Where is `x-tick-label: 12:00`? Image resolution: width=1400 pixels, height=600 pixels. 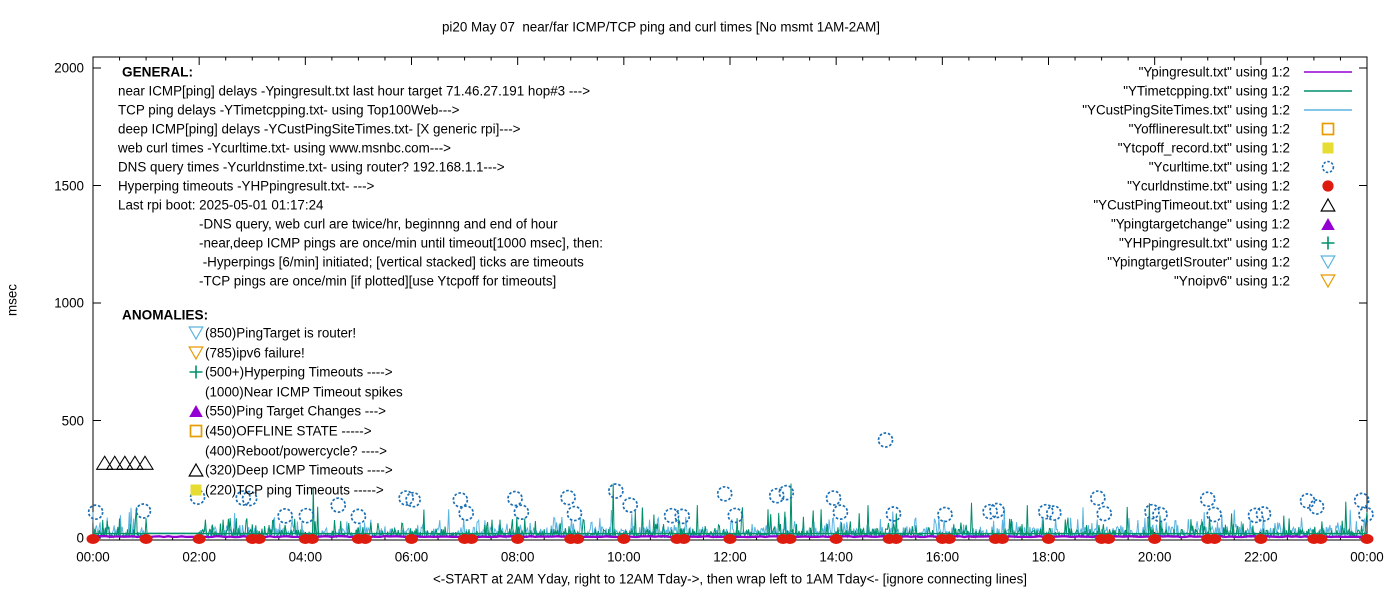
x-tick-label: 12:00 is located at coordinates (730, 557).